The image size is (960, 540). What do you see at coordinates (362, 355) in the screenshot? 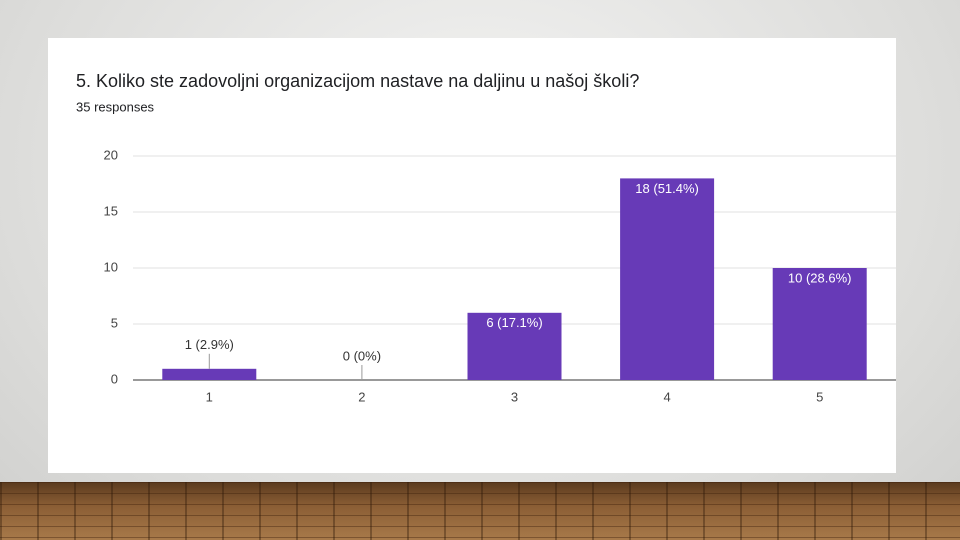
I see `value-label: 0 (0%)` at bounding box center [362, 355].